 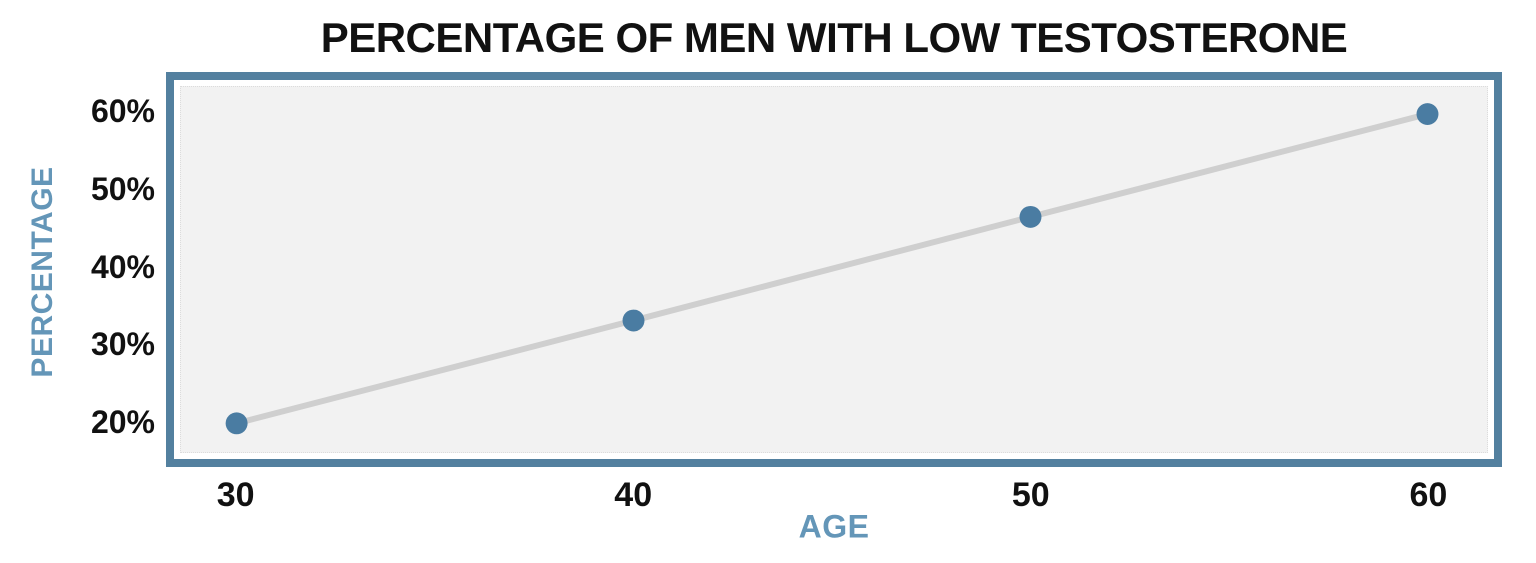 I want to click on y-axis-title: PERCENTAGE, so click(x=42, y=272).